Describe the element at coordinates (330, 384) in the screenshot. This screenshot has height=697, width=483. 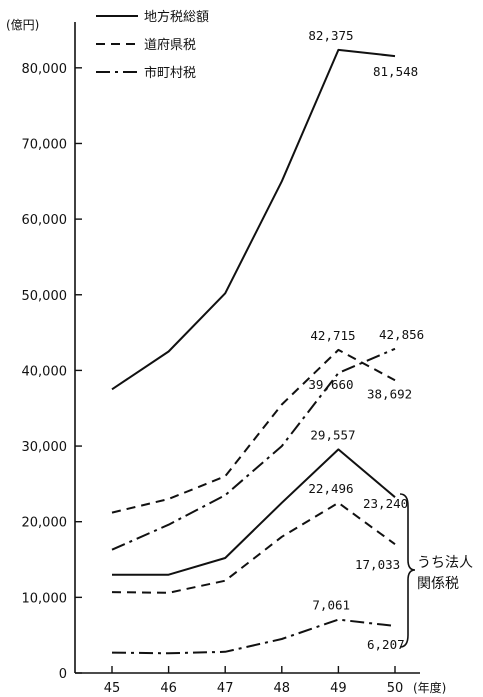
I see `data-label: 39,660` at that location.